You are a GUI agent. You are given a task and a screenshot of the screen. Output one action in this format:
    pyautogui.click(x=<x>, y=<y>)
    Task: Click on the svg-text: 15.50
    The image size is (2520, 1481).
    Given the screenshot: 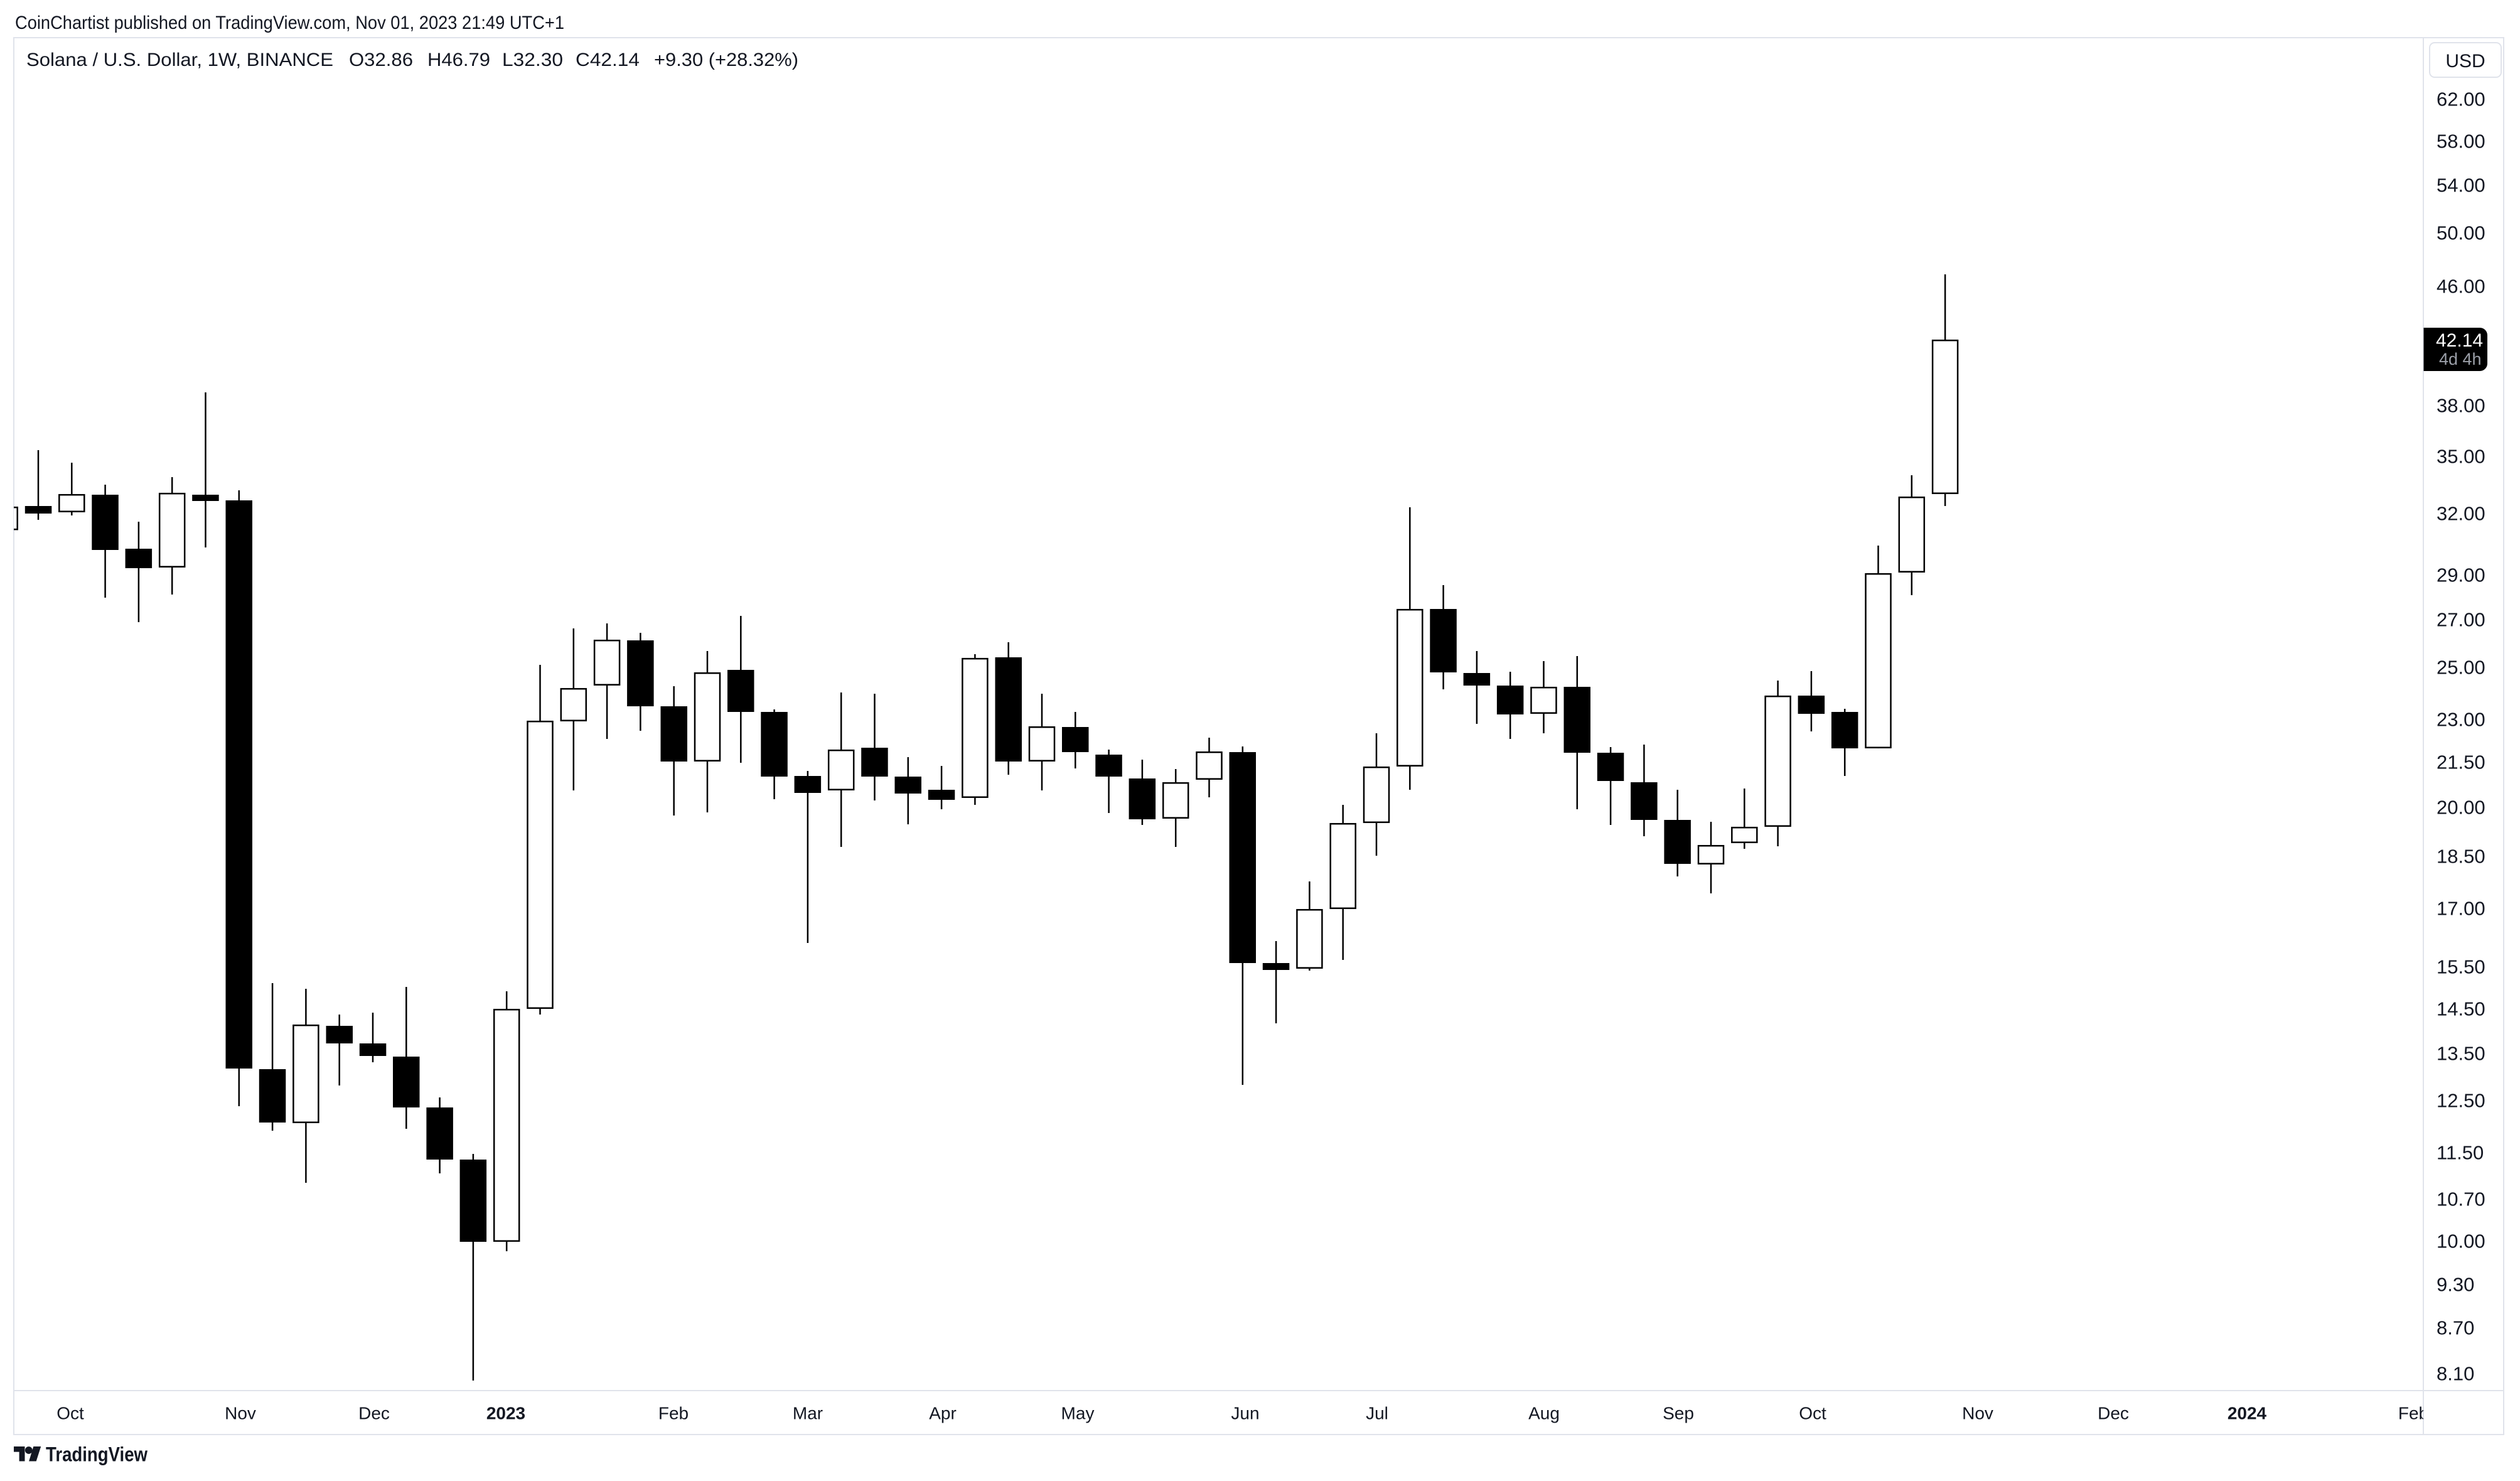 What is the action you would take?
    pyautogui.click(x=2461, y=966)
    